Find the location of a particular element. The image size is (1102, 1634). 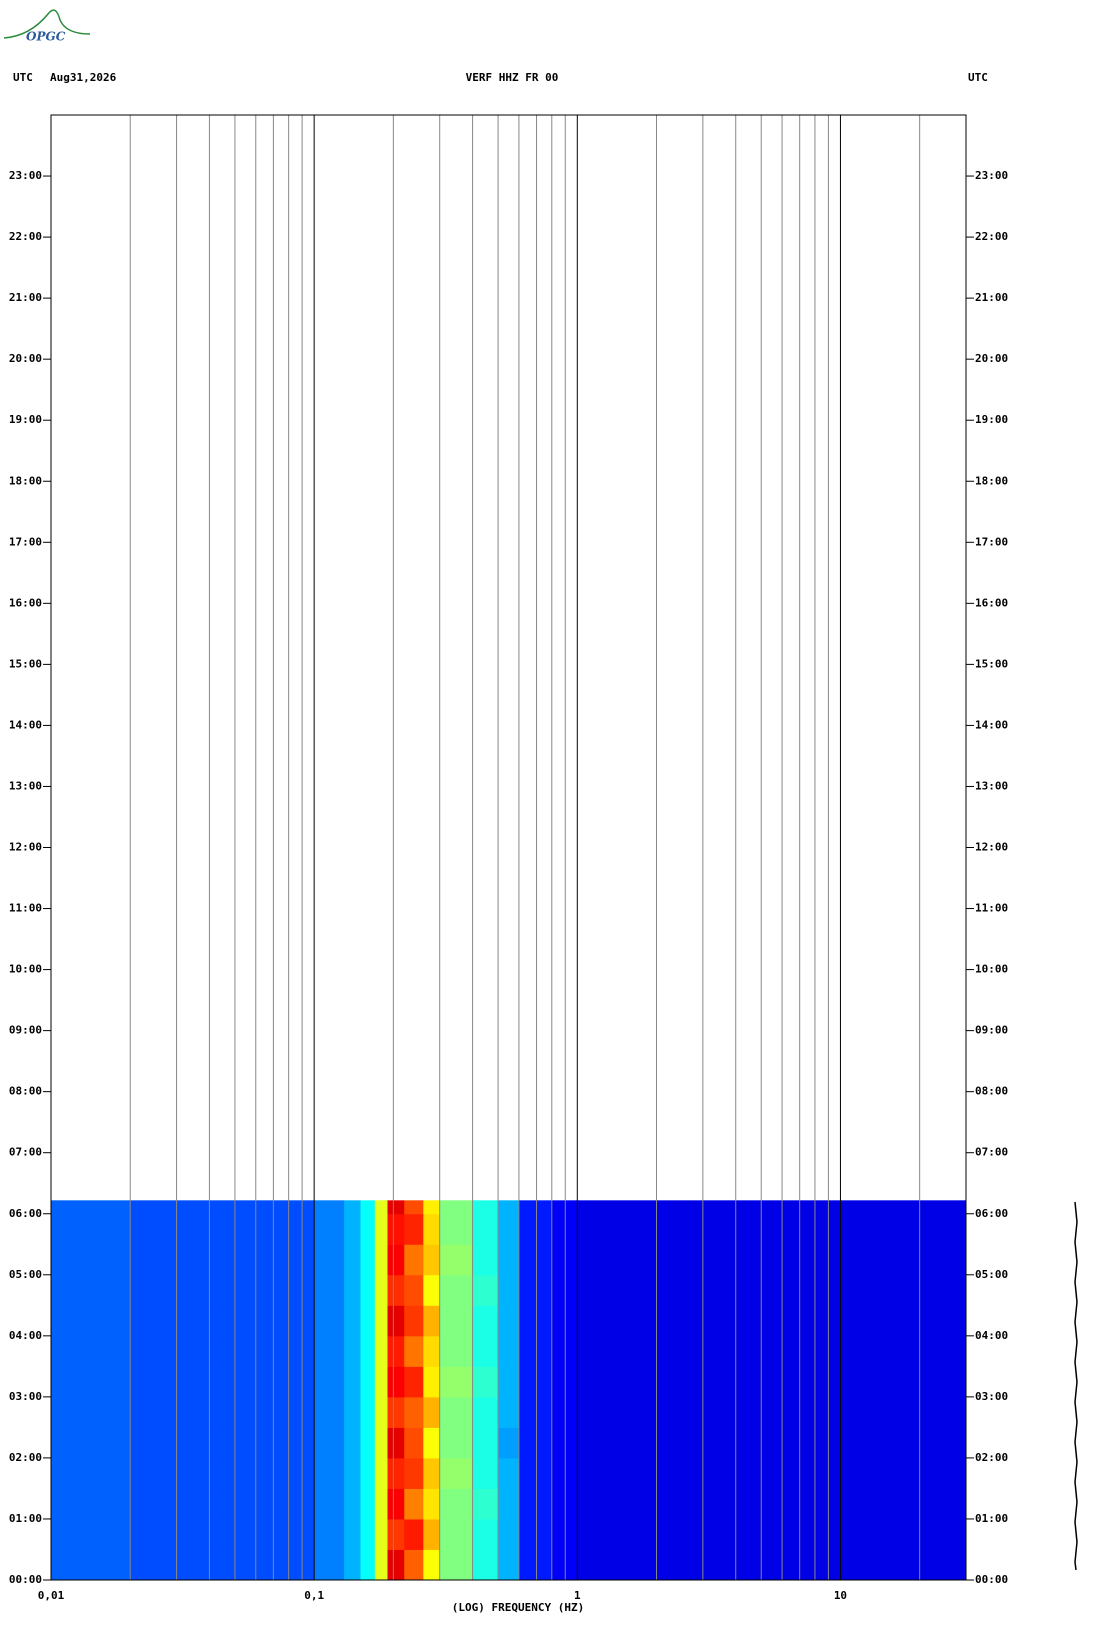

y-tick-label: 03:00 is located at coordinates (25, 1396).